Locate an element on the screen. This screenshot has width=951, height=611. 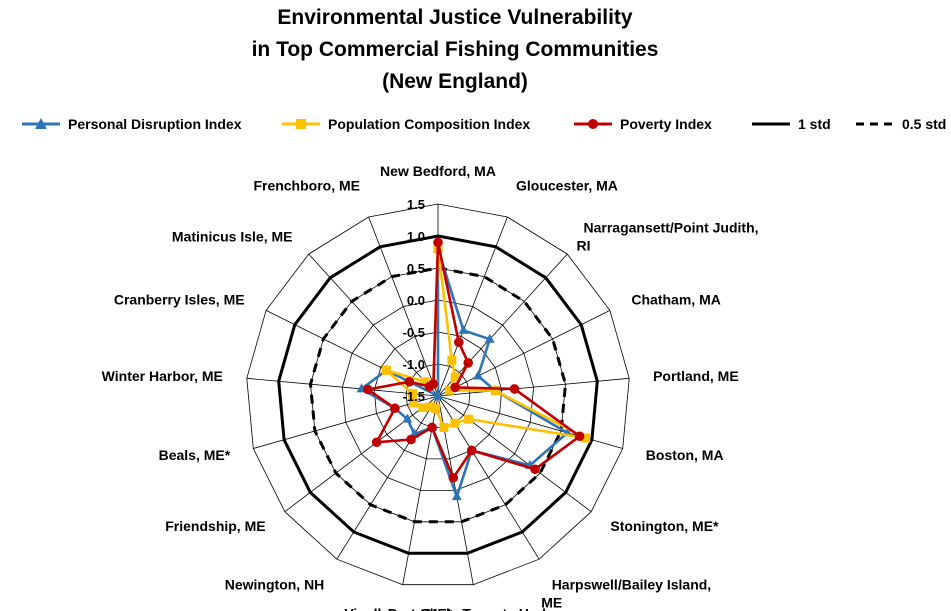
legend-swatch-personal-disruption-index is located at coordinates (41, 123).